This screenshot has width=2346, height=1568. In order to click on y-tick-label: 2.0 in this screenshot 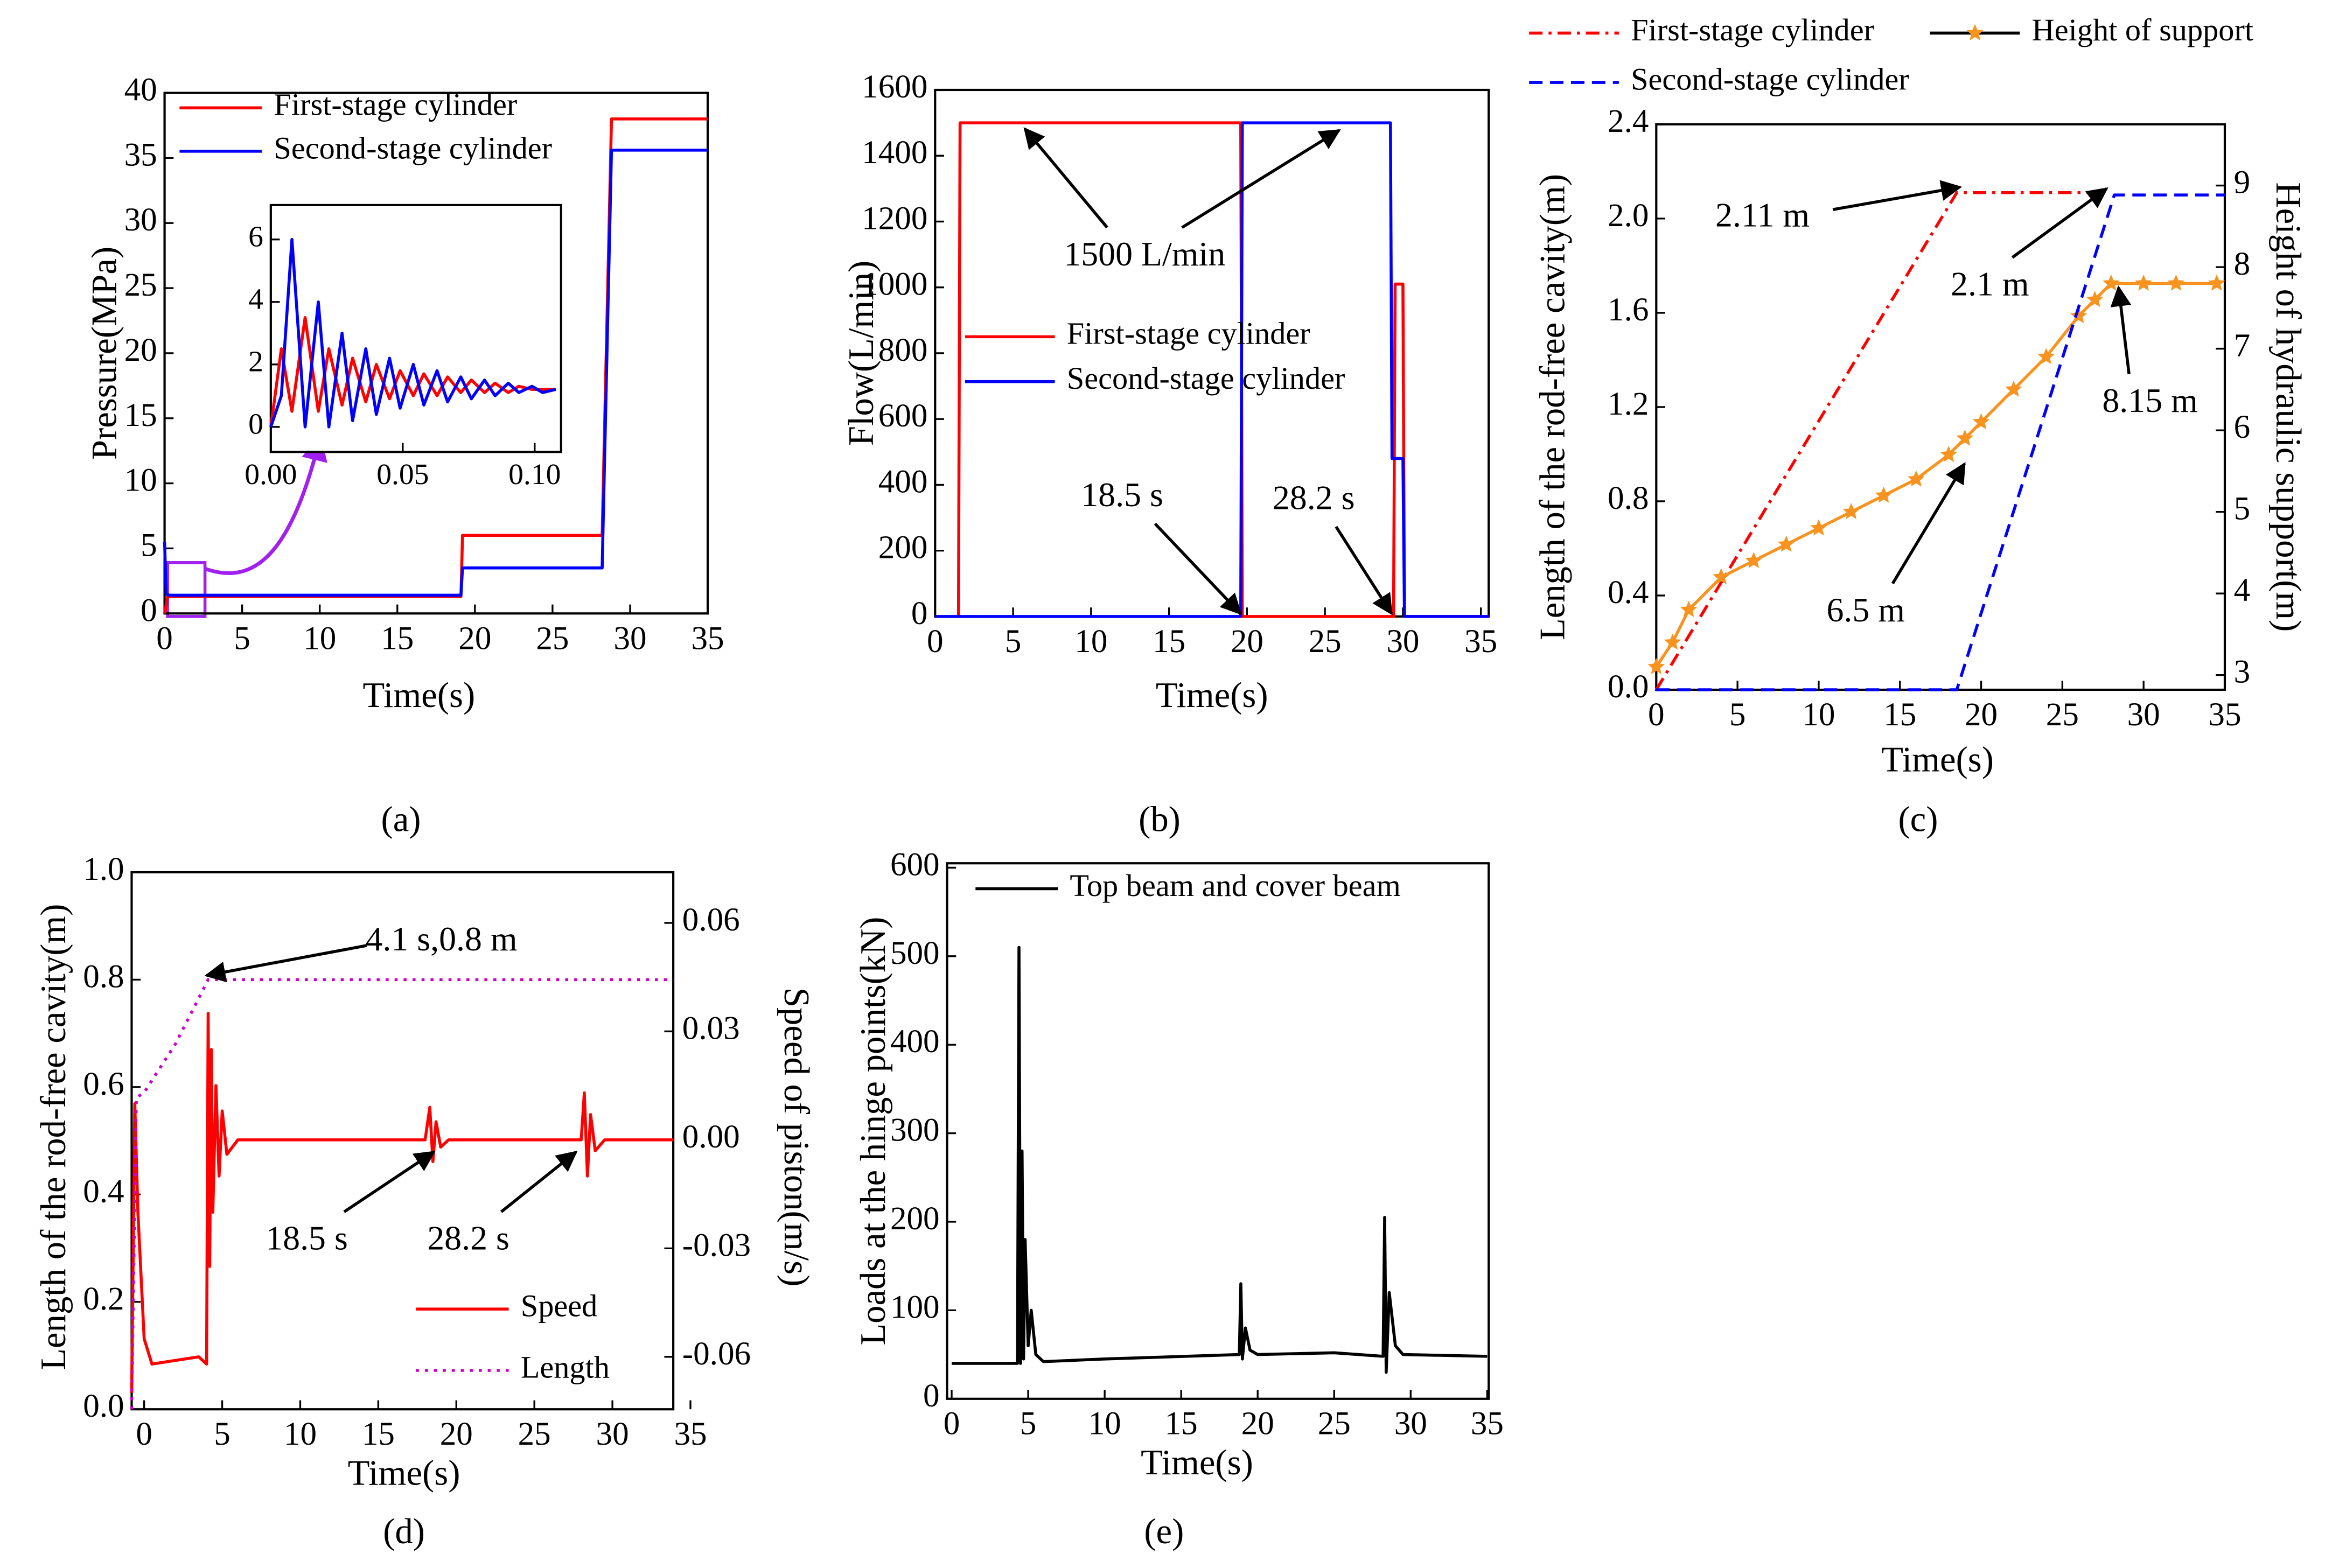, I will do `click(1628, 216)`.